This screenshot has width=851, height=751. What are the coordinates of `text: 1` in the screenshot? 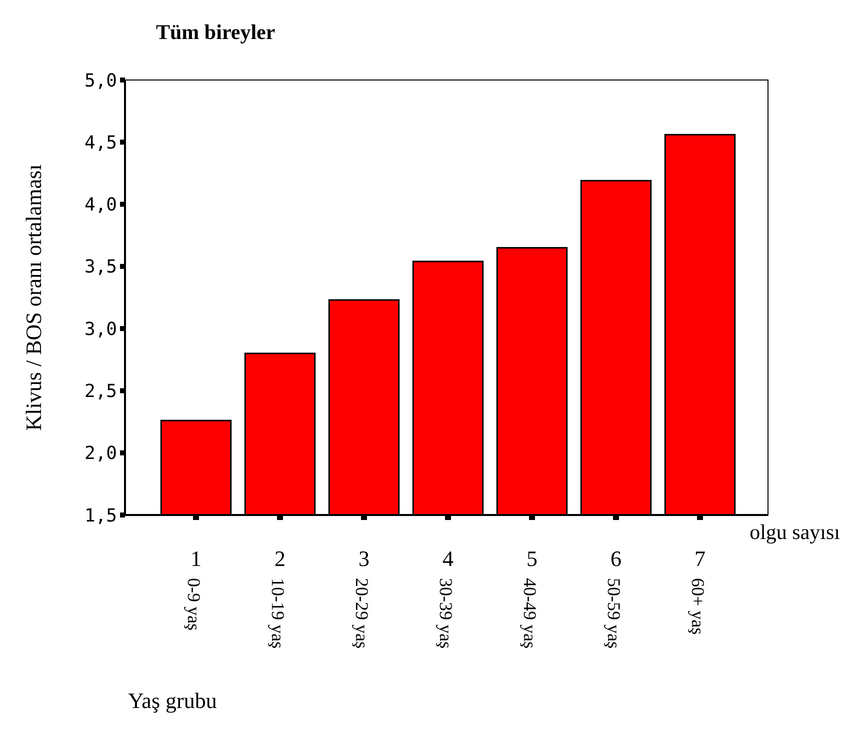 It's located at (196, 558).